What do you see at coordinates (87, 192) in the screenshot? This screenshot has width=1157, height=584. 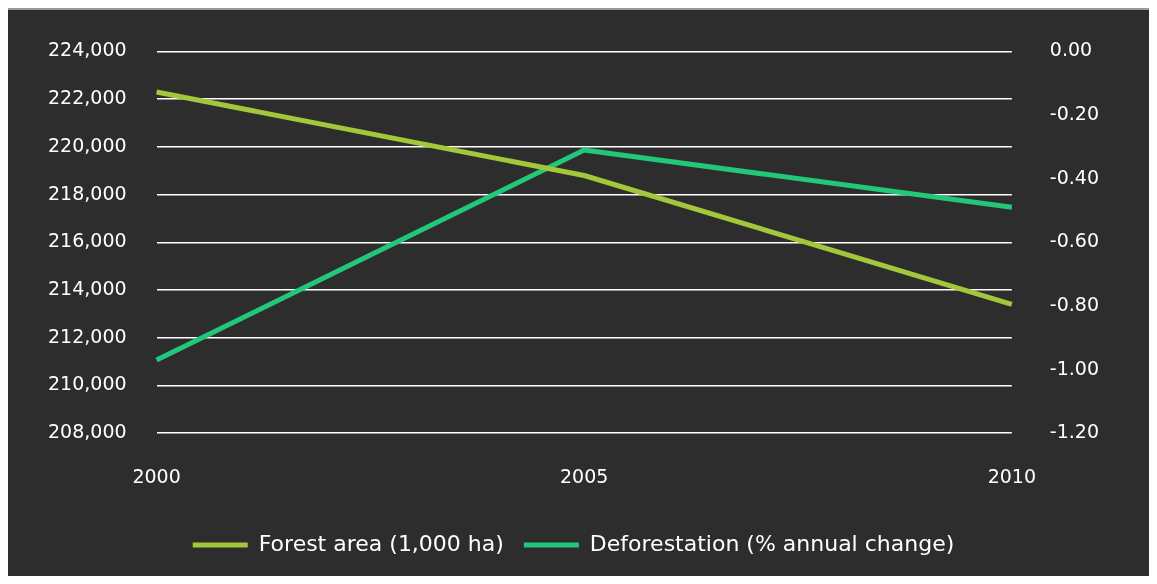 I see `y-tick-label: 218,000` at bounding box center [87, 192].